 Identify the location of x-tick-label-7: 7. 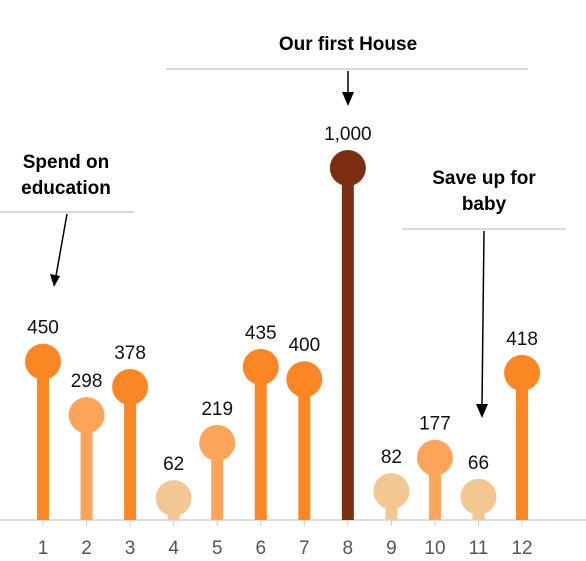
(304, 548).